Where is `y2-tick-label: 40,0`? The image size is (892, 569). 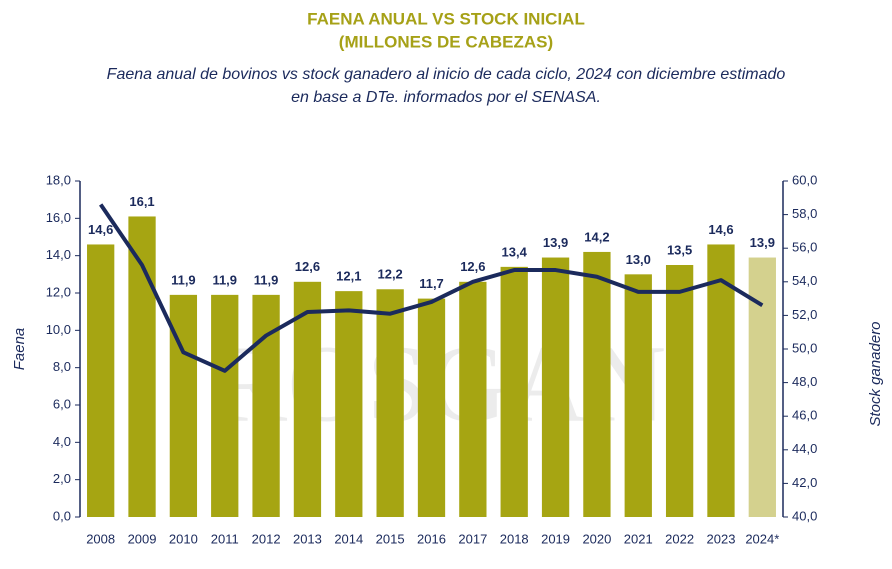 y2-tick-label: 40,0 is located at coordinates (804, 515).